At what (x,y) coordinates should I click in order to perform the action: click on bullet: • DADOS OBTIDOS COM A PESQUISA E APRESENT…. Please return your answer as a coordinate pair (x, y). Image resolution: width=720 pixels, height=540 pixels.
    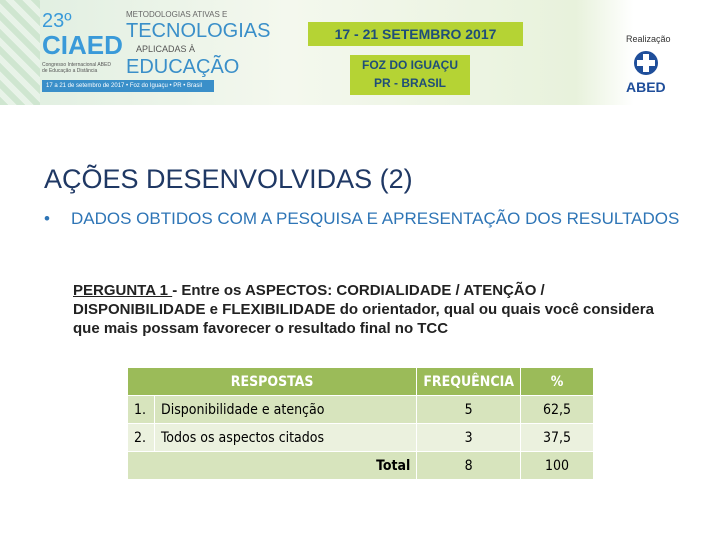
    Looking at the image, I should click on (369, 219).